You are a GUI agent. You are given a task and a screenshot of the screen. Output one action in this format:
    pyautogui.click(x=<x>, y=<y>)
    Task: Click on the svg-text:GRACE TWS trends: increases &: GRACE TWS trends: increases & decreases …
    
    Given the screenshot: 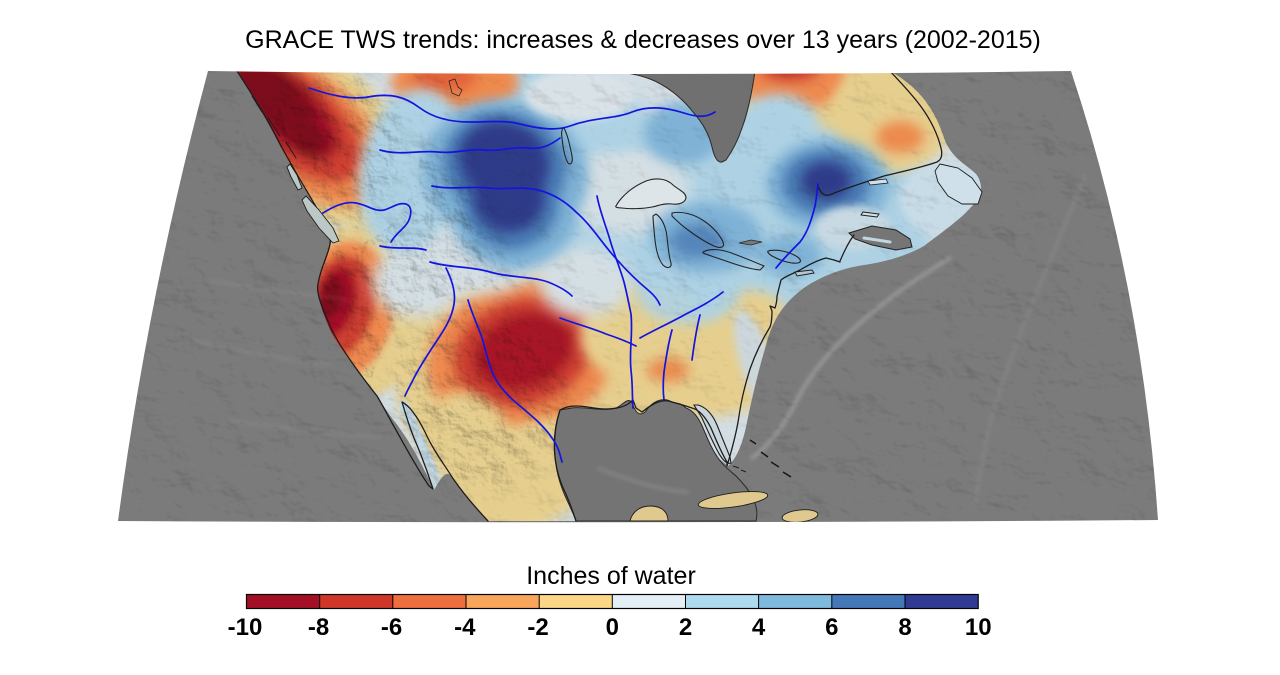 What is the action you would take?
    pyautogui.click(x=643, y=40)
    